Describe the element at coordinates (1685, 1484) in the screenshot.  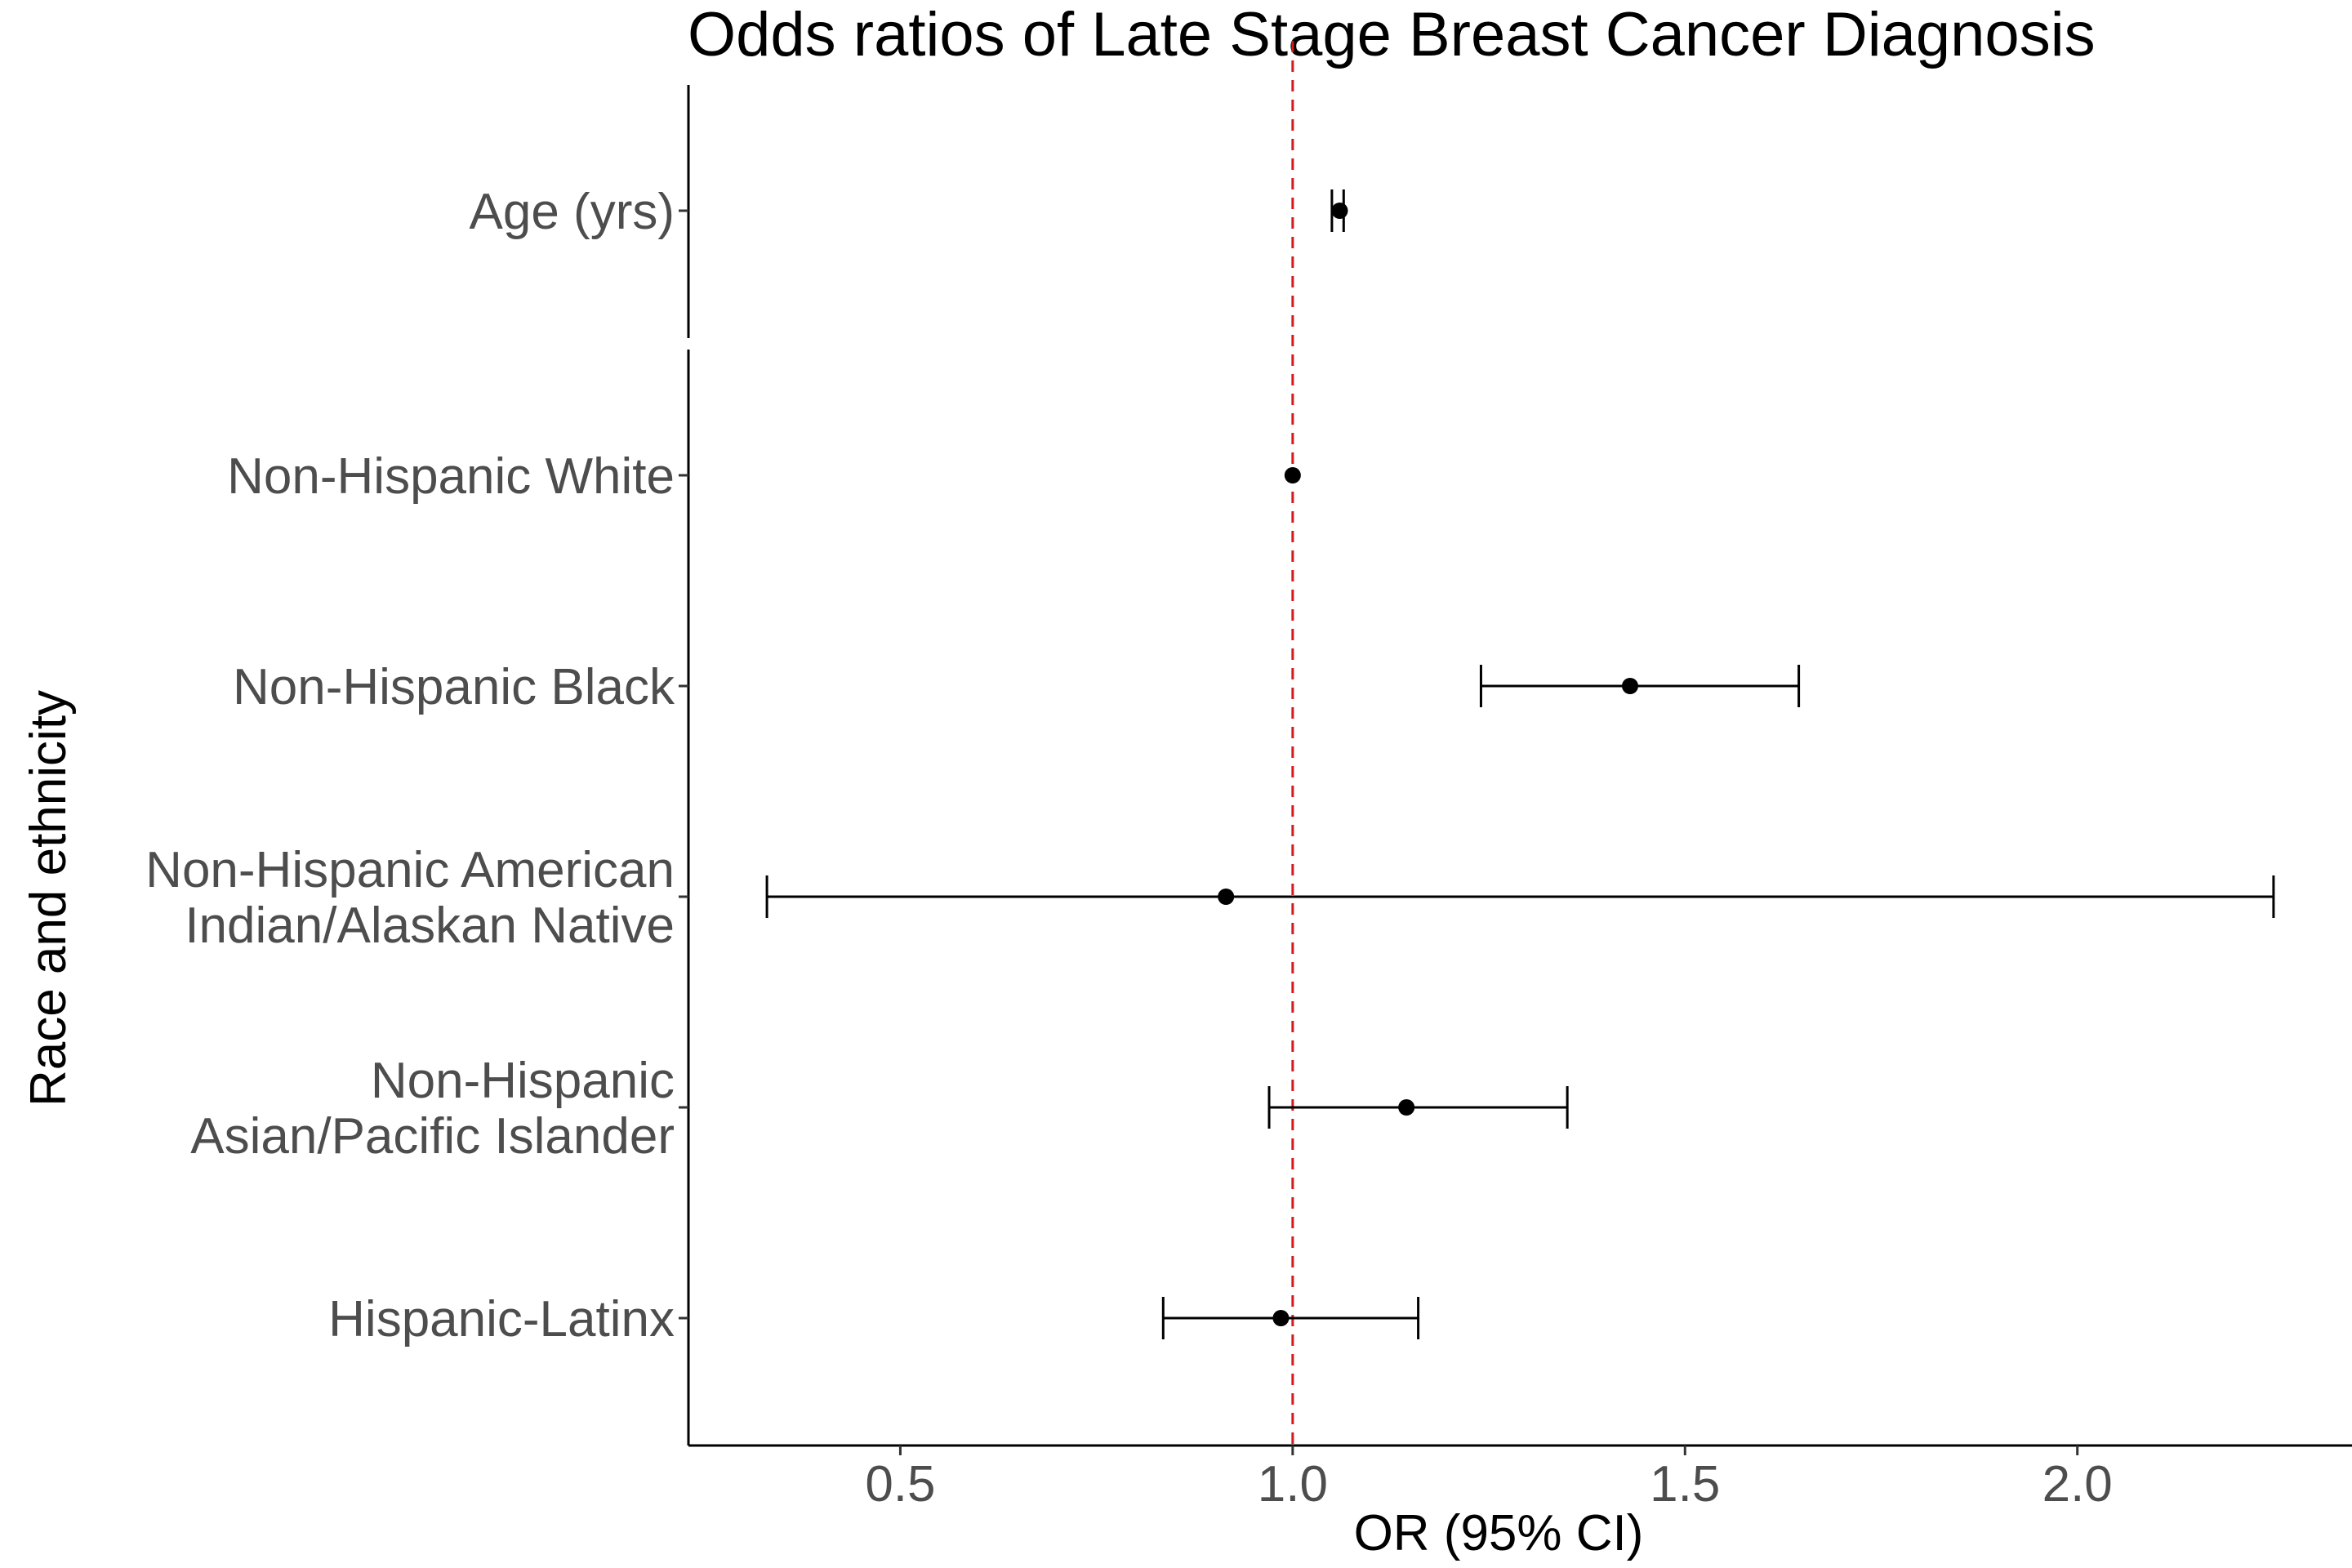
I see `x-tick-label: 1.5` at that location.